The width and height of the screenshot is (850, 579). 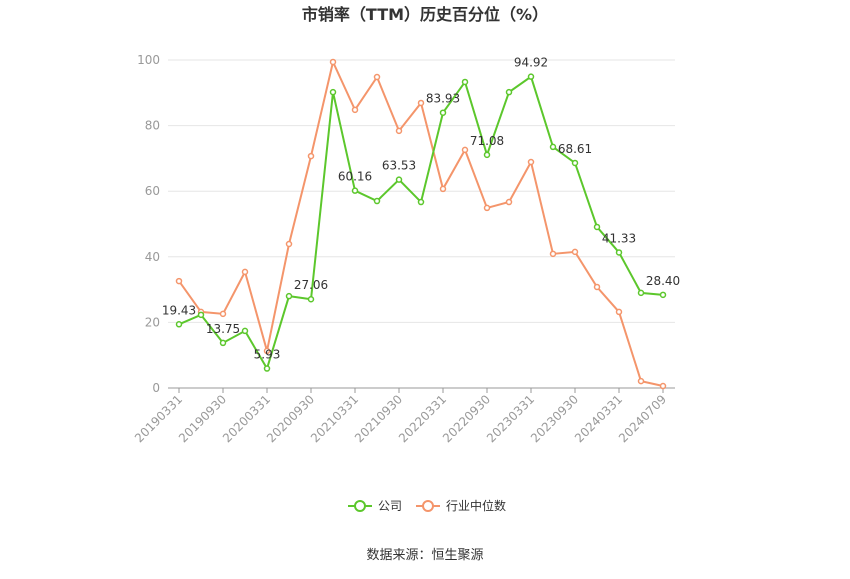 What do you see at coordinates (399, 166) in the screenshot?
I see `data-label: 63.53` at bounding box center [399, 166].